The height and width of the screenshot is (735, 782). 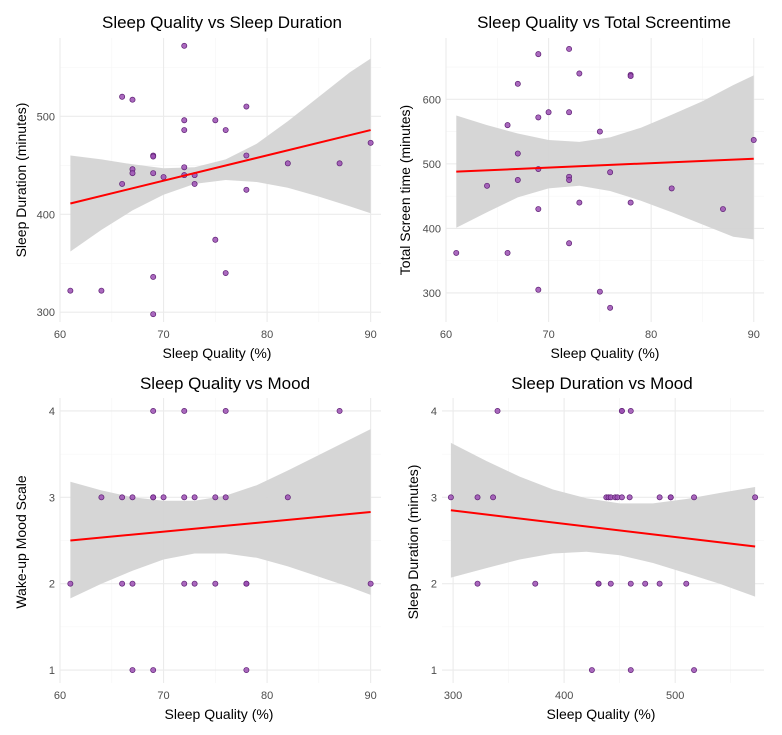 What do you see at coordinates (52, 671) in the screenshot?
I see `y-tick-label: 1` at bounding box center [52, 671].